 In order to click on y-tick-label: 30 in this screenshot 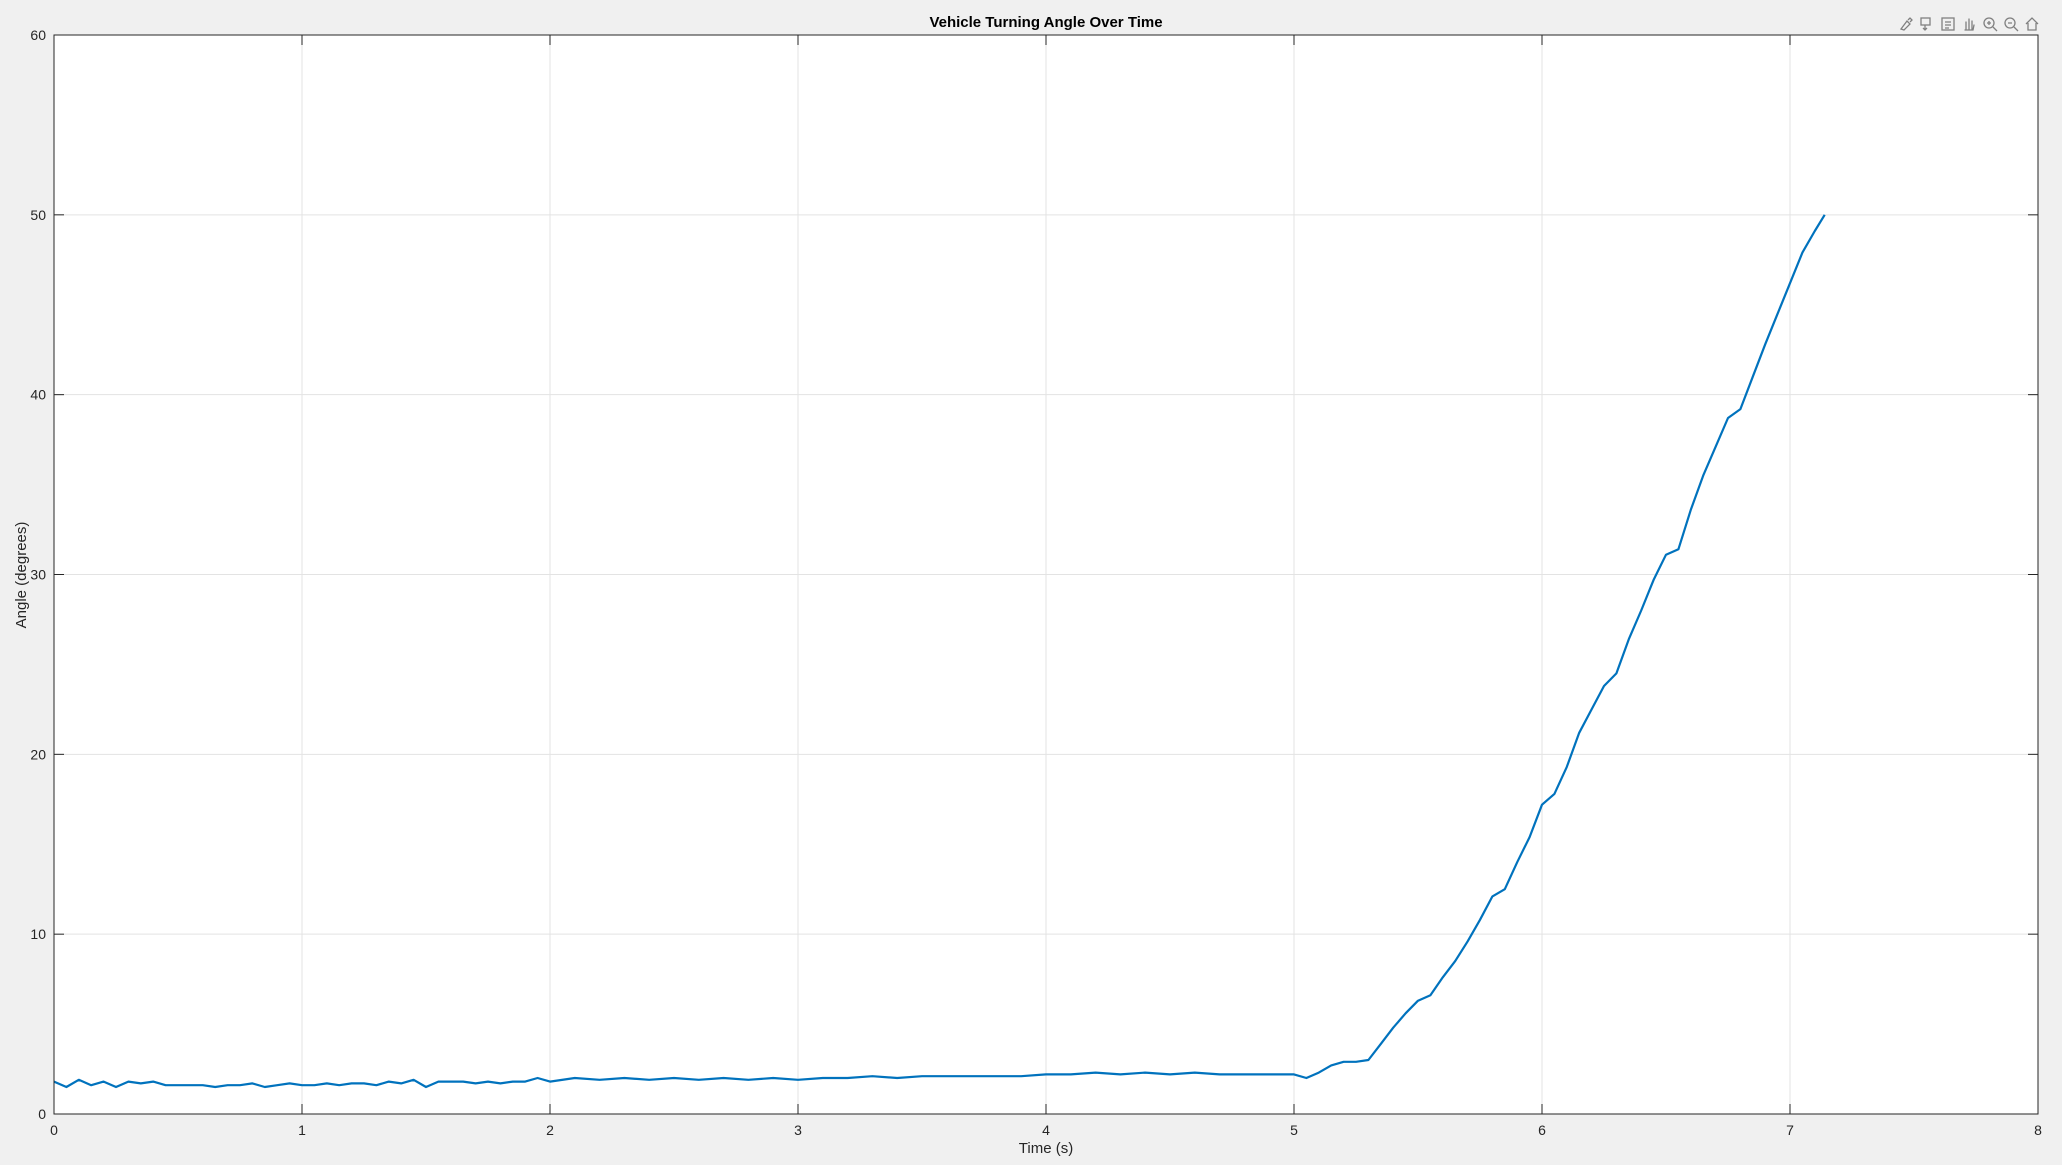, I will do `click(38, 575)`.